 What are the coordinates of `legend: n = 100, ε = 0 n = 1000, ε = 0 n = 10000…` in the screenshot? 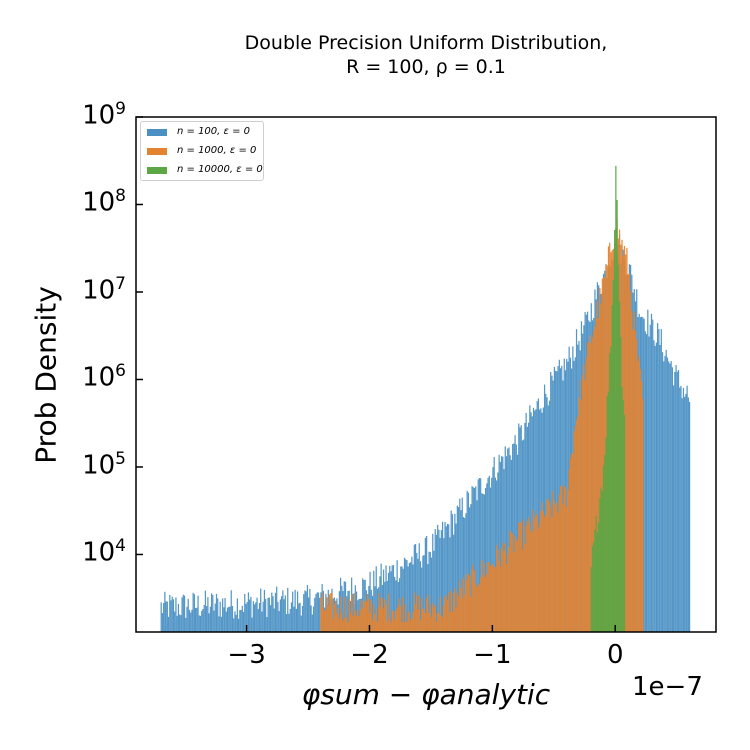 It's located at (202, 151).